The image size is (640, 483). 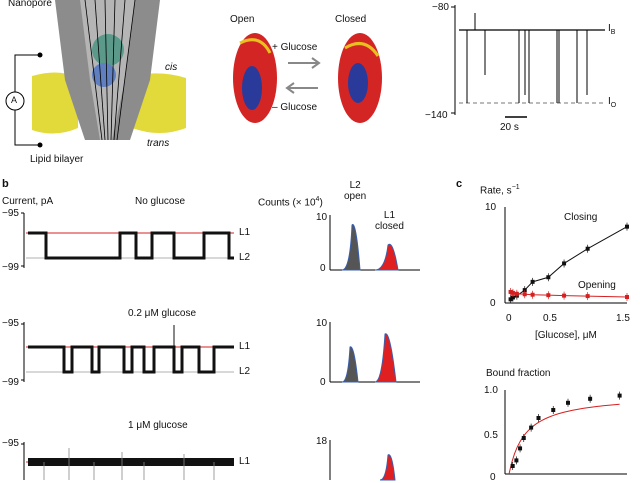 What do you see at coordinates (295, 47) in the screenshot?
I see `plus-glucose-label: + Glucose` at bounding box center [295, 47].